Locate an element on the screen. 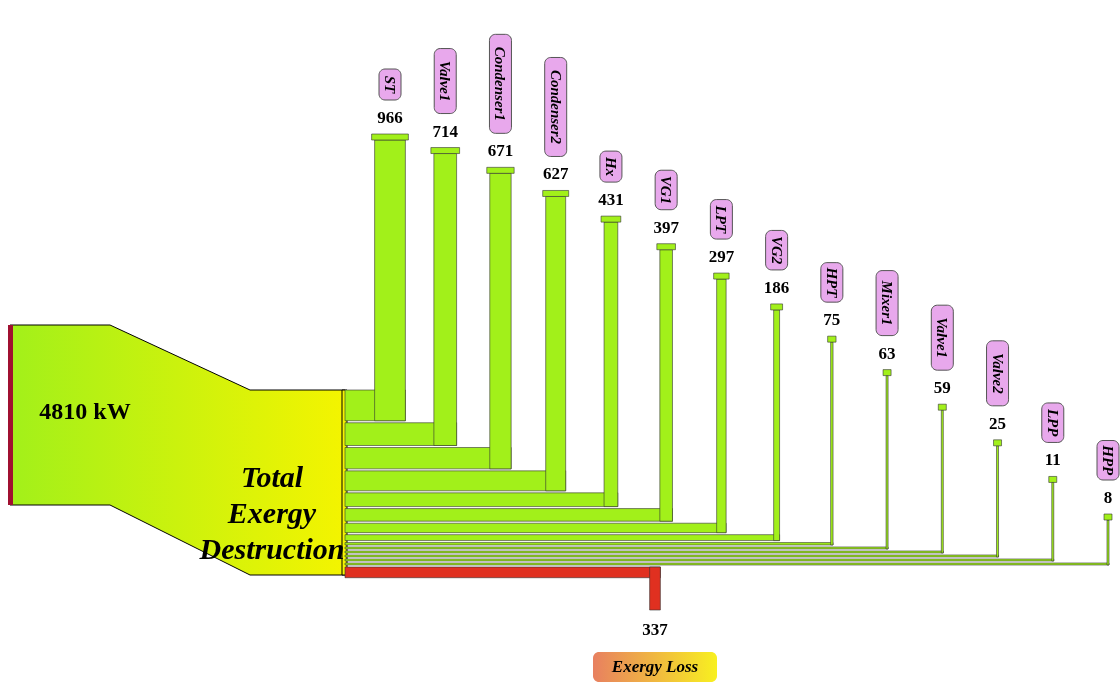  category-label: HPT is located at coordinates (831, 282).